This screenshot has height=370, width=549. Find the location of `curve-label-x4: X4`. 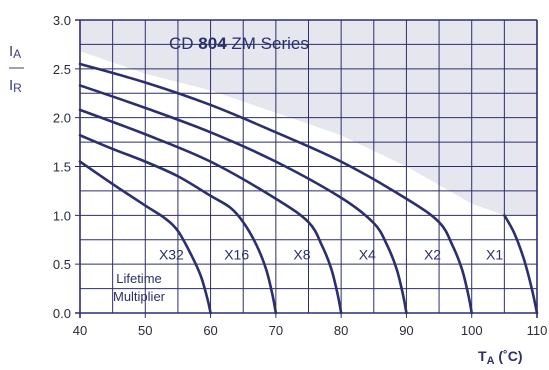

curve-label-x4: X4 is located at coordinates (367, 254).